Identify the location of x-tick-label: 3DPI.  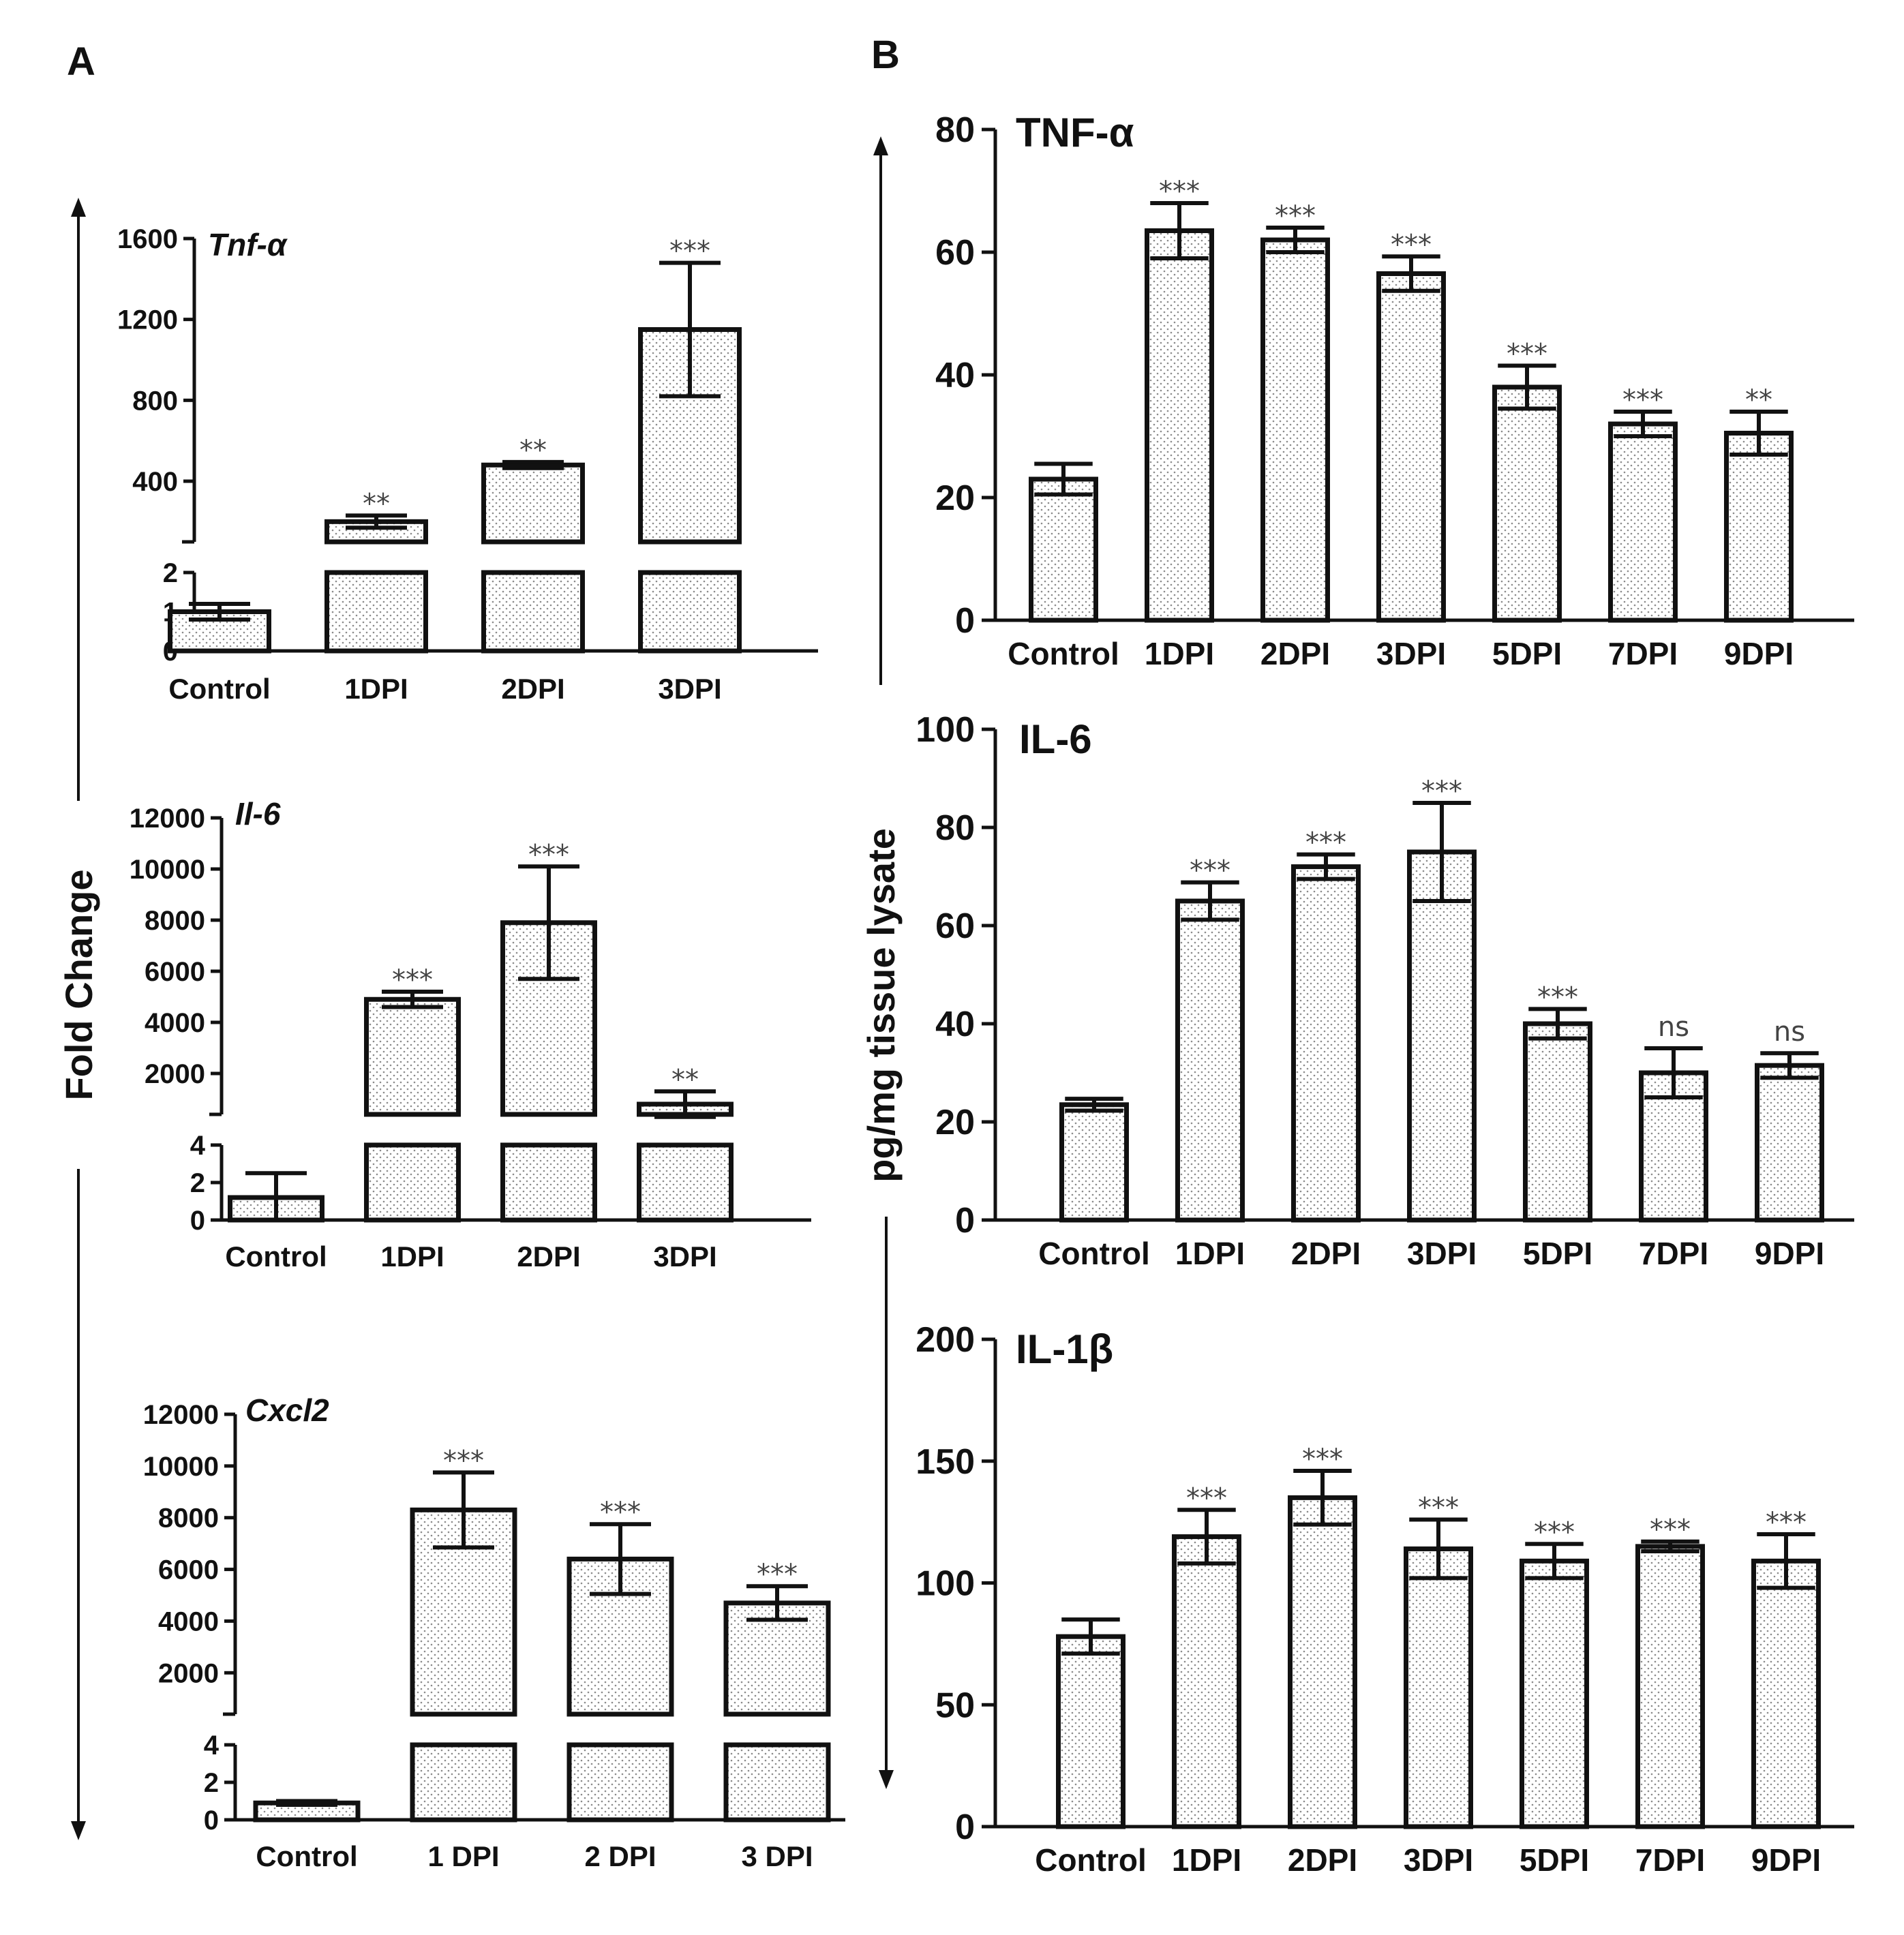
(684, 1256).